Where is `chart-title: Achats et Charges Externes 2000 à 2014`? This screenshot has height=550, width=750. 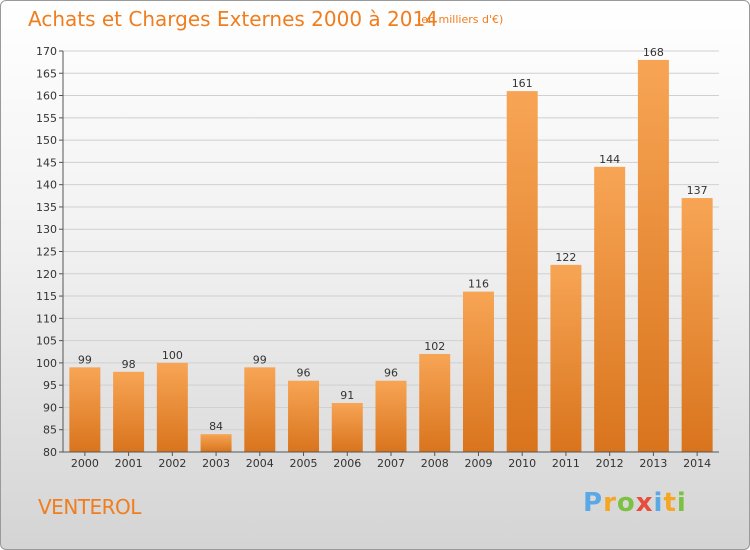 chart-title: Achats et Charges Externes 2000 à 2014 is located at coordinates (233, 19).